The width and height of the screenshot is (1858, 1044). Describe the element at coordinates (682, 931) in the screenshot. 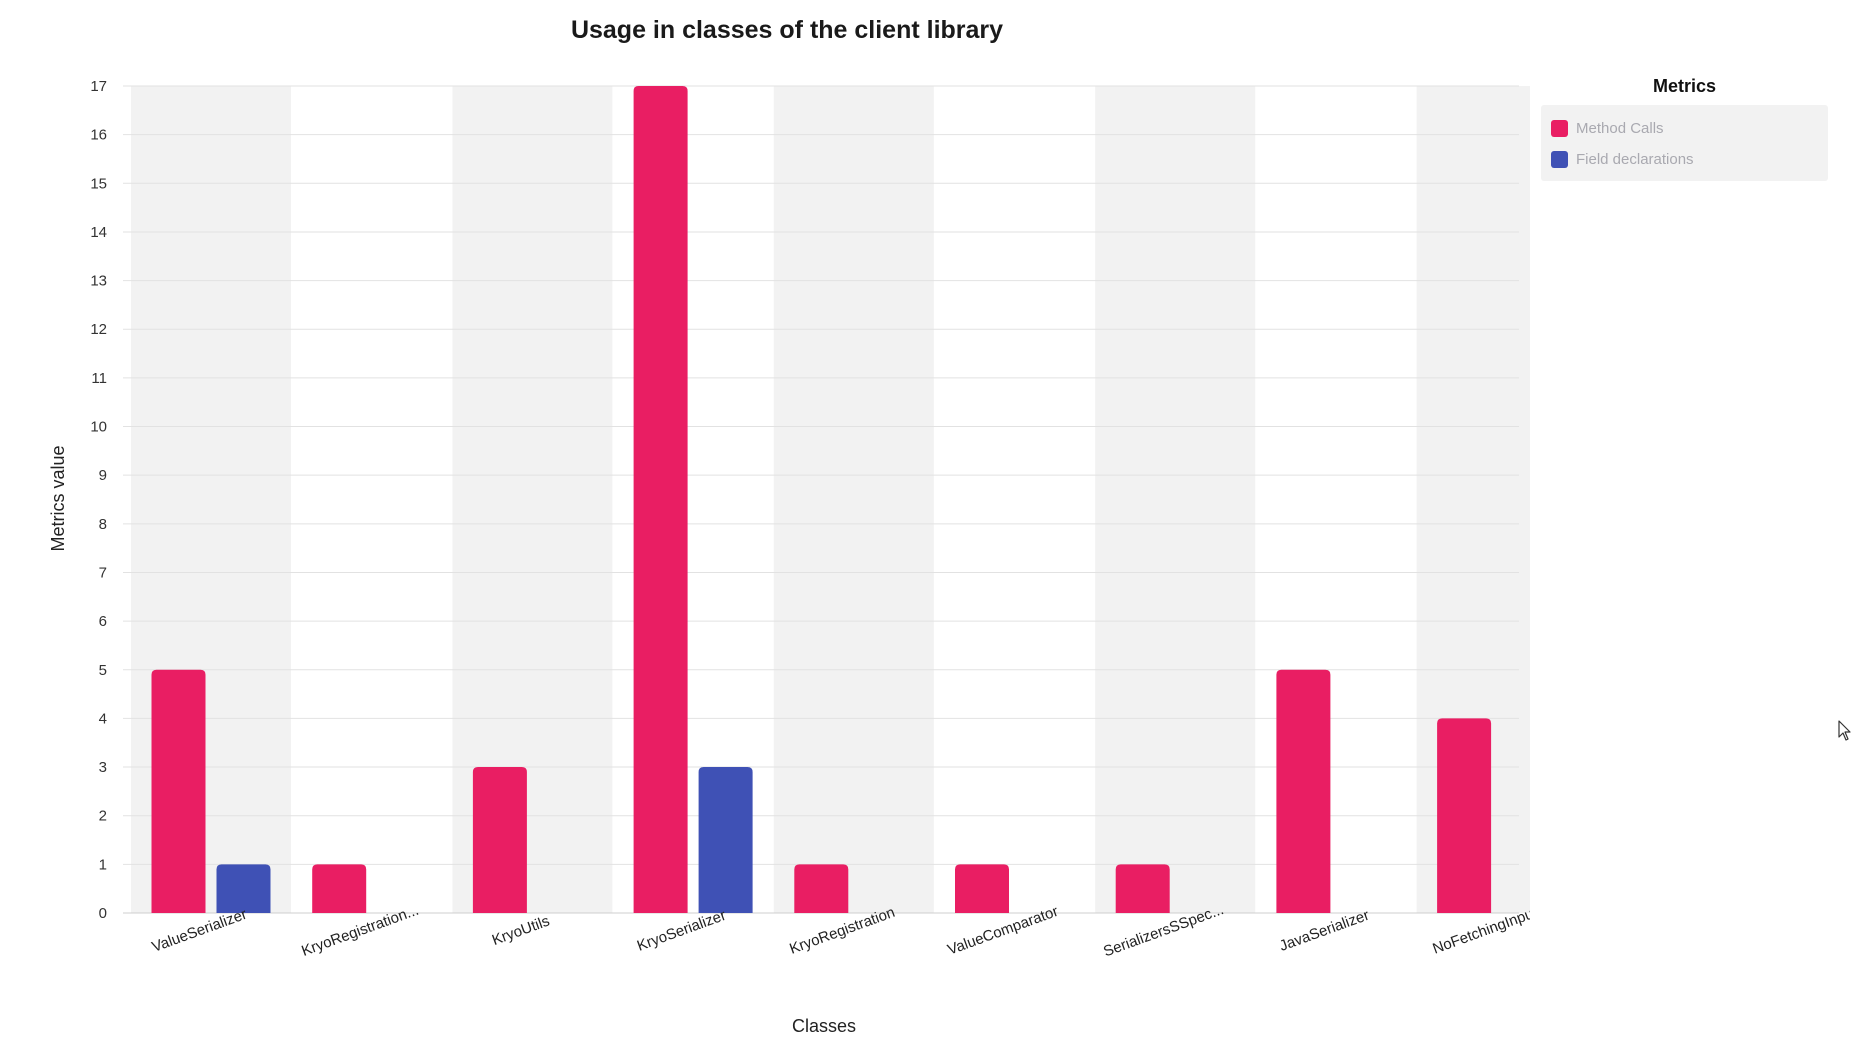

I see `x-tick-label: KryoSerializer` at that location.